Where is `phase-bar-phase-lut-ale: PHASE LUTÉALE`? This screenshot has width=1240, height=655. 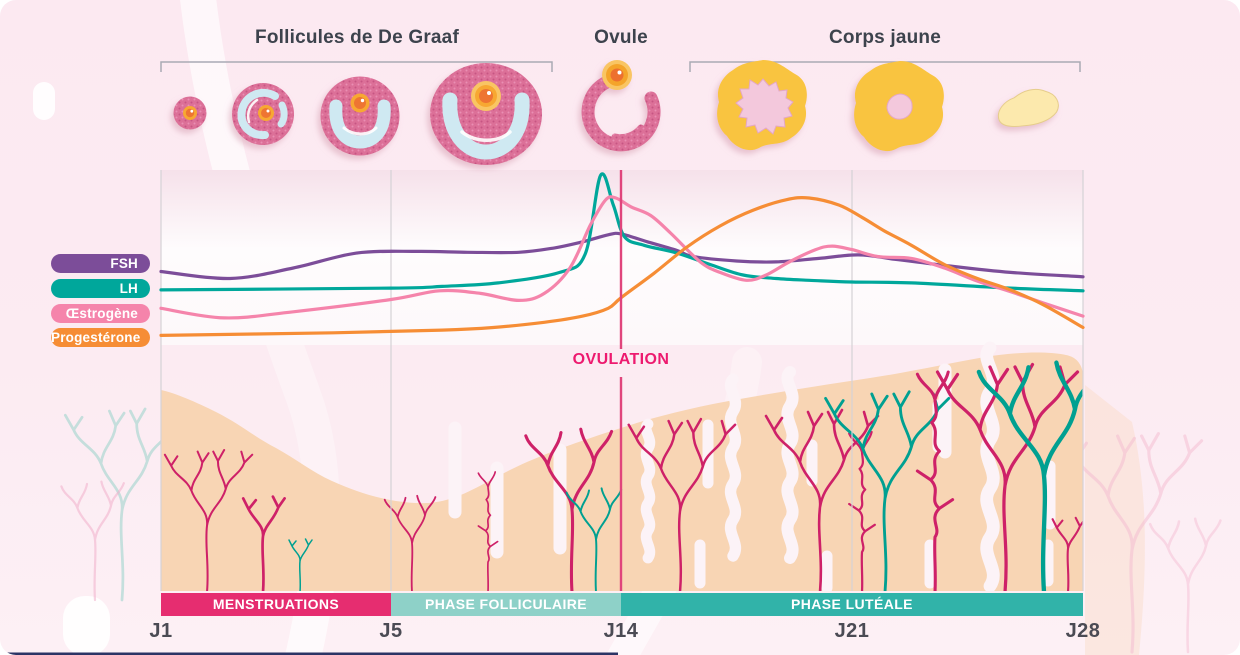
phase-bar-phase-lut-ale: PHASE LUTÉALE is located at coordinates (852, 604).